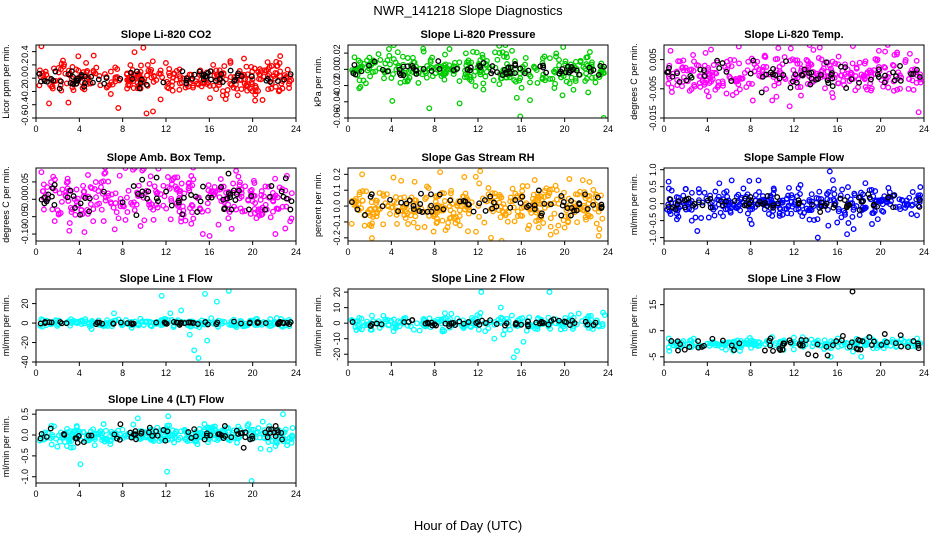 This screenshot has height=540, width=936. I want to click on y-tick-label: 0.005, so click(653, 59).